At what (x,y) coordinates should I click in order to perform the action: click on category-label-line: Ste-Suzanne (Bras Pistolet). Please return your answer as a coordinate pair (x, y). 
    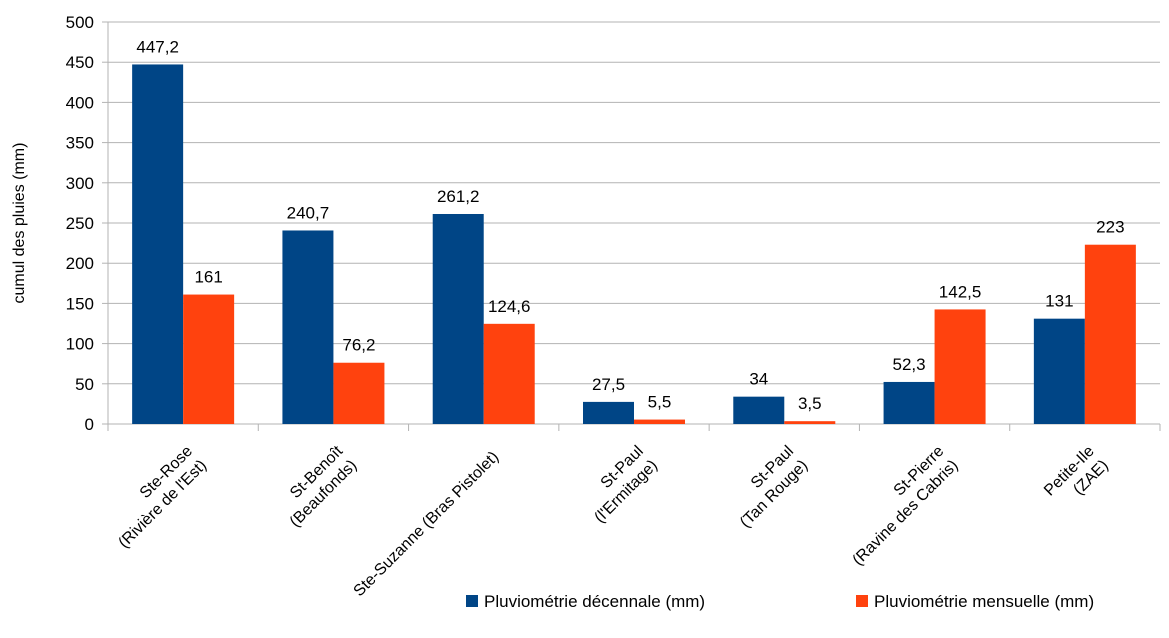
    Looking at the image, I should click on (427, 524).